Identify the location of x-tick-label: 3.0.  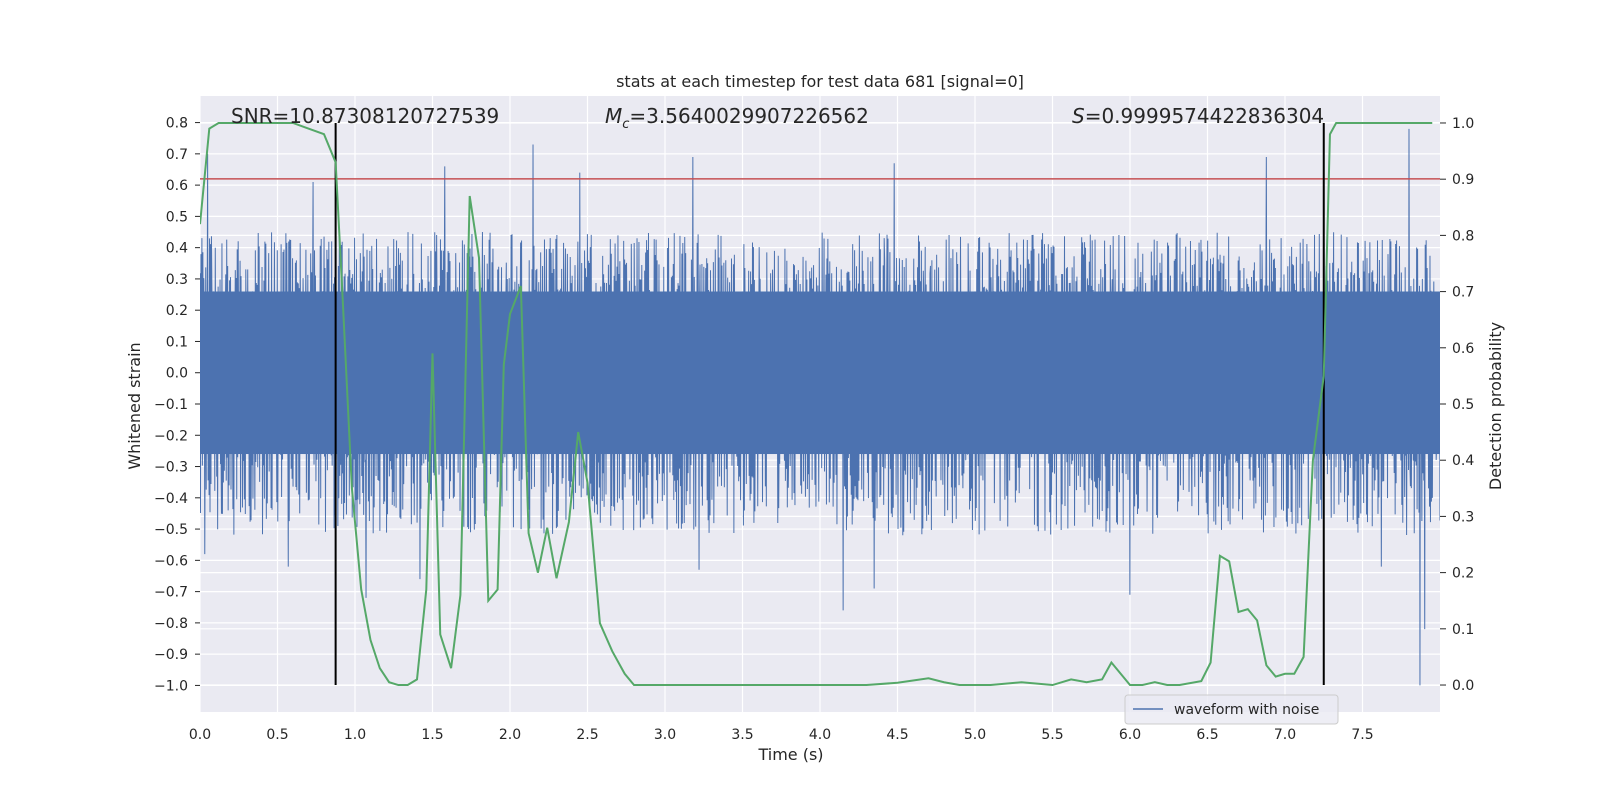
(665, 735).